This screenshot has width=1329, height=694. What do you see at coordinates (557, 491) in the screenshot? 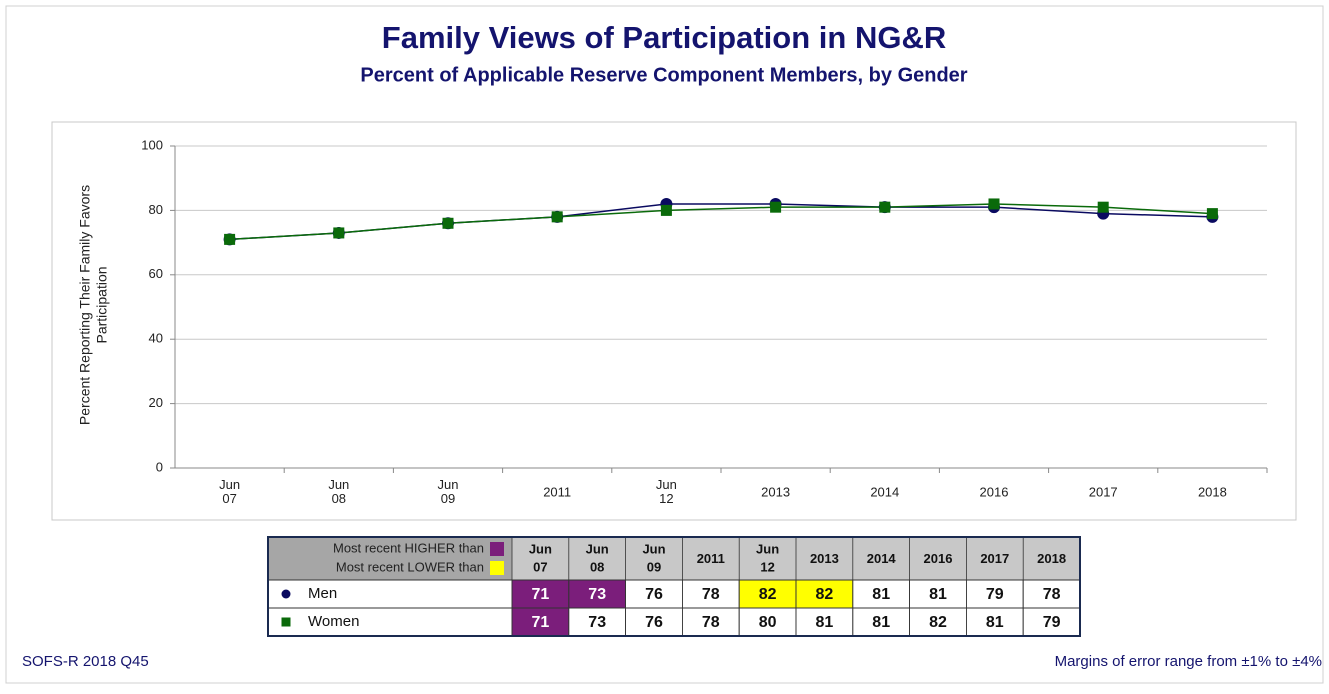
I see `x-tick-label: 2011` at bounding box center [557, 491].